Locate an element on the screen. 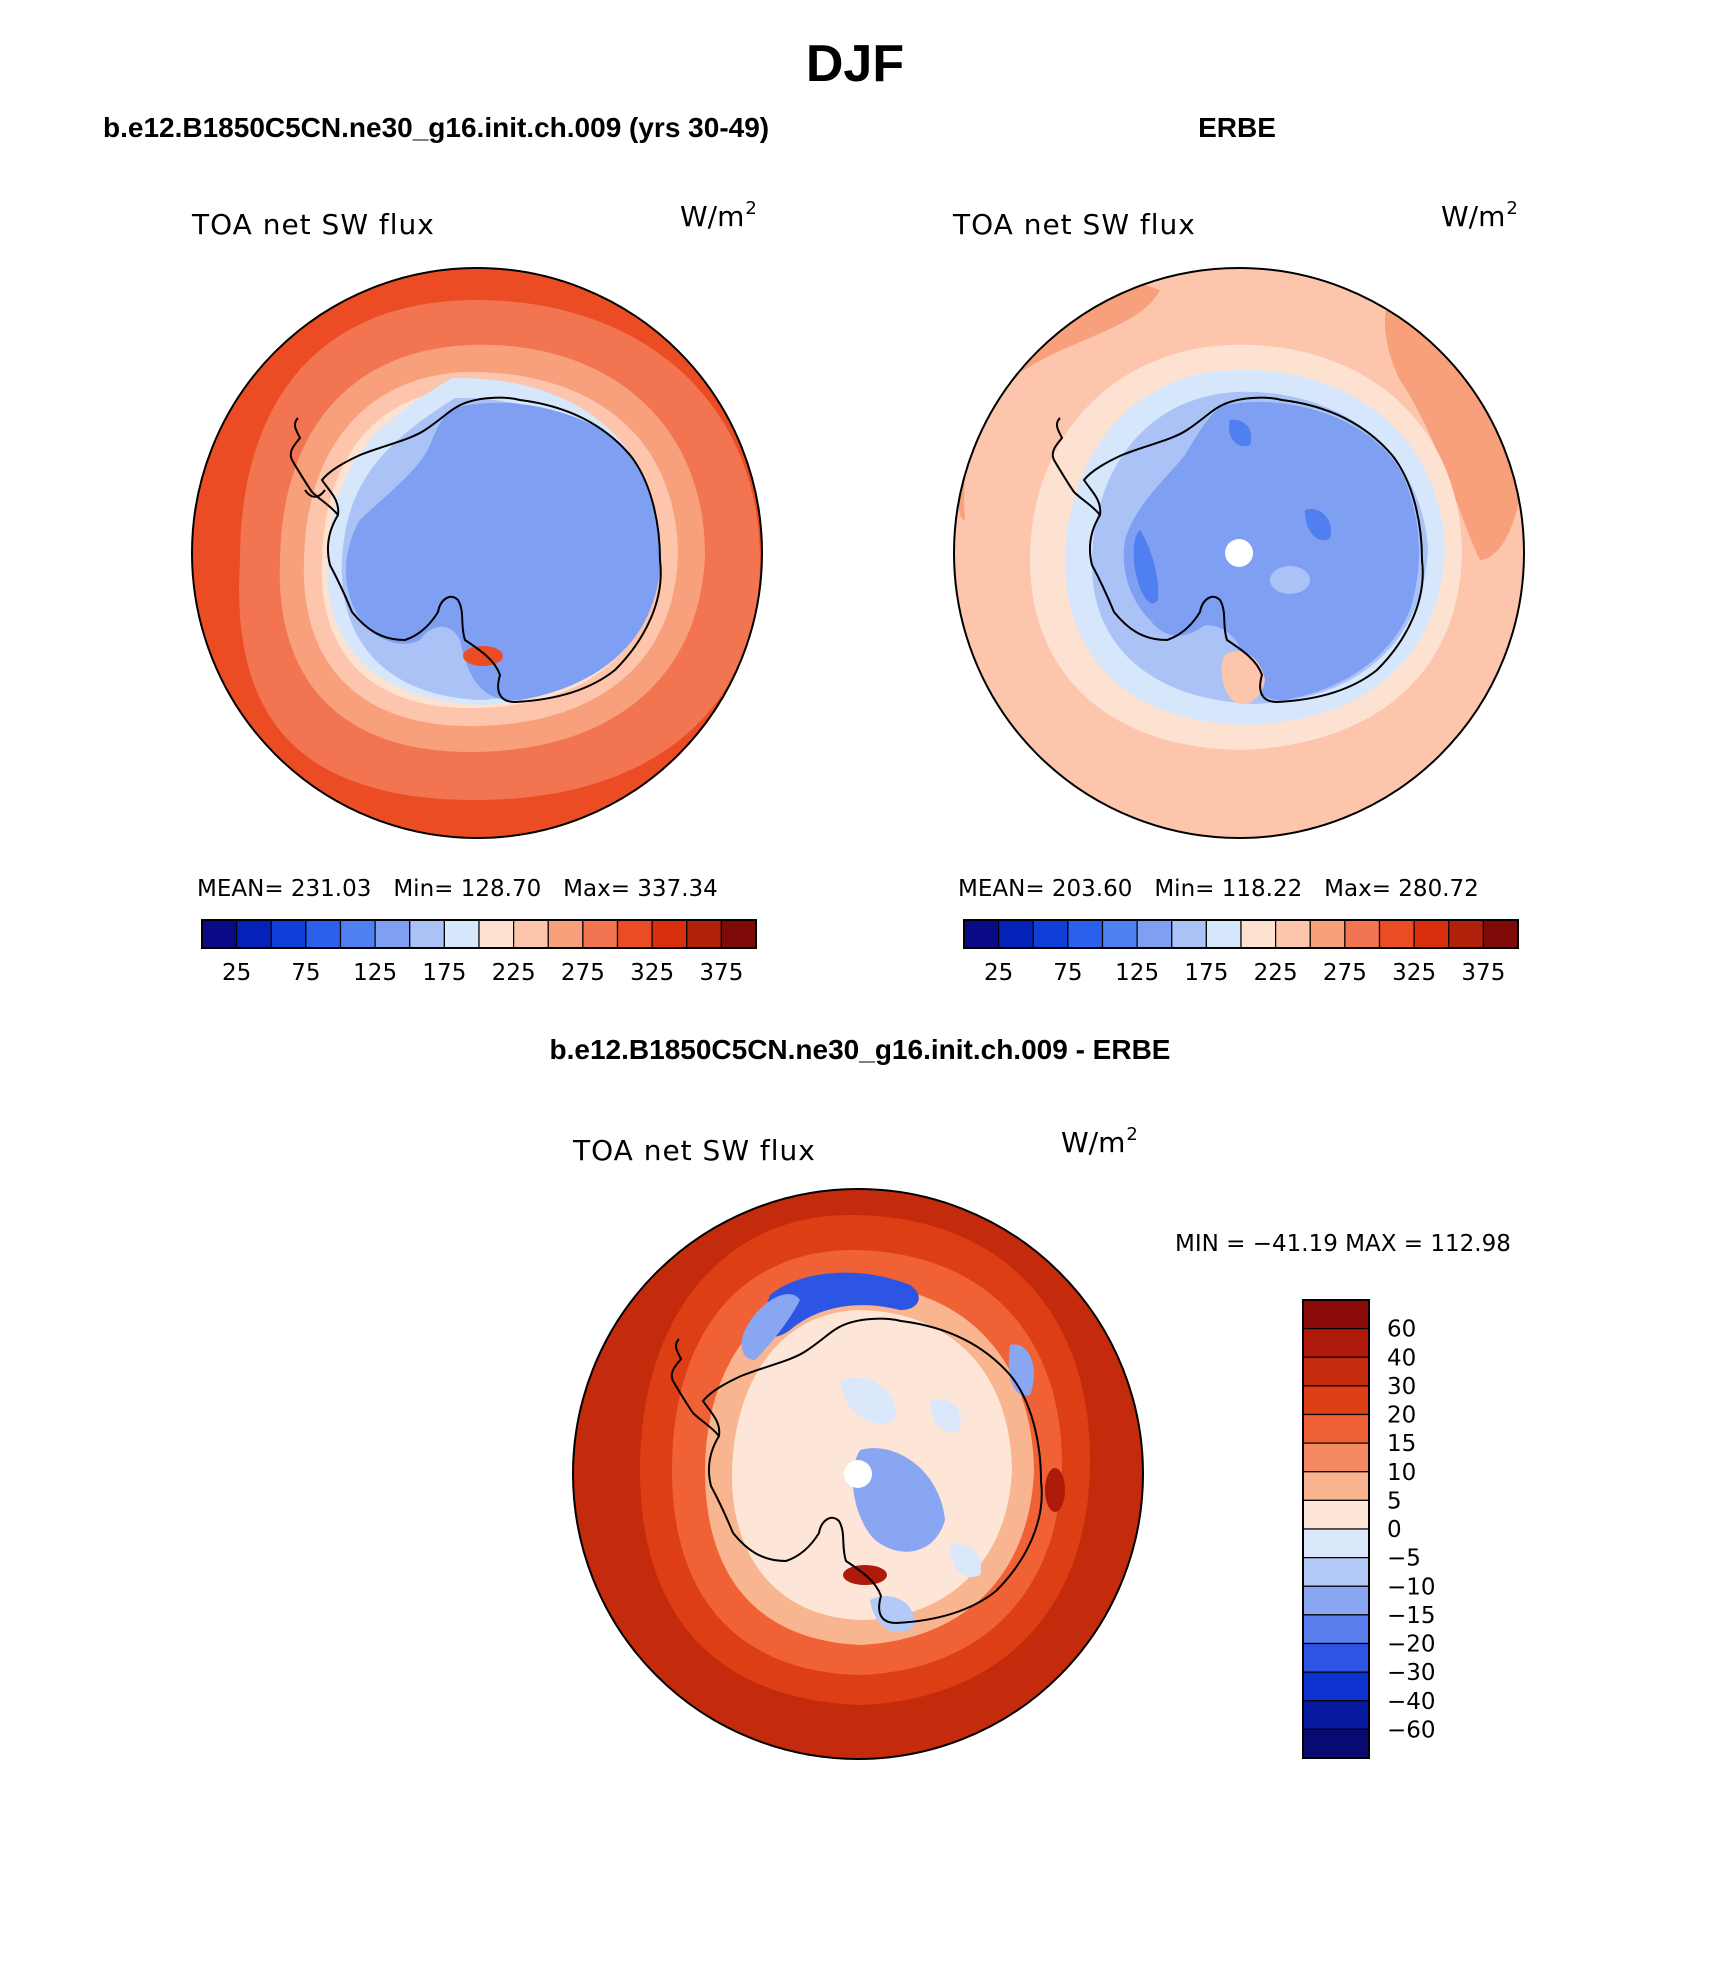  diff-blue-arc-light is located at coordinates (770, 1327).